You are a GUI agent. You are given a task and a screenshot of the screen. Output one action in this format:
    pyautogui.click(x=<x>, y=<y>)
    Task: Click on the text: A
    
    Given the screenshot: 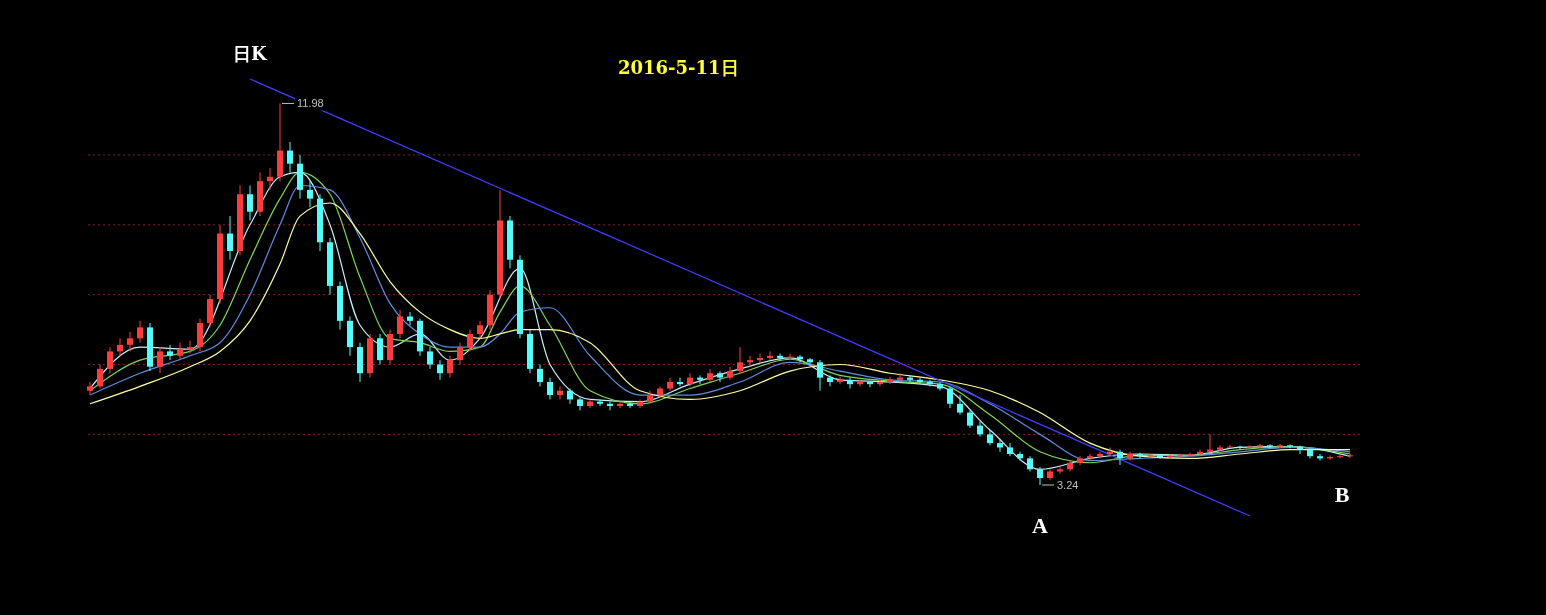 What is the action you would take?
    pyautogui.click(x=1040, y=525)
    